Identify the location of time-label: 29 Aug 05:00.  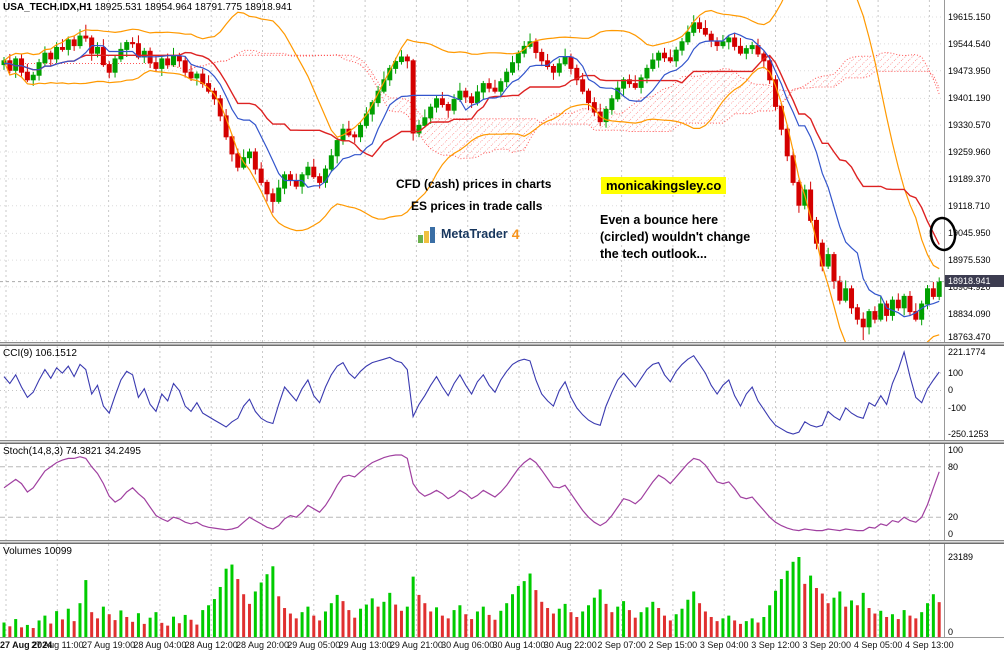
(314, 645).